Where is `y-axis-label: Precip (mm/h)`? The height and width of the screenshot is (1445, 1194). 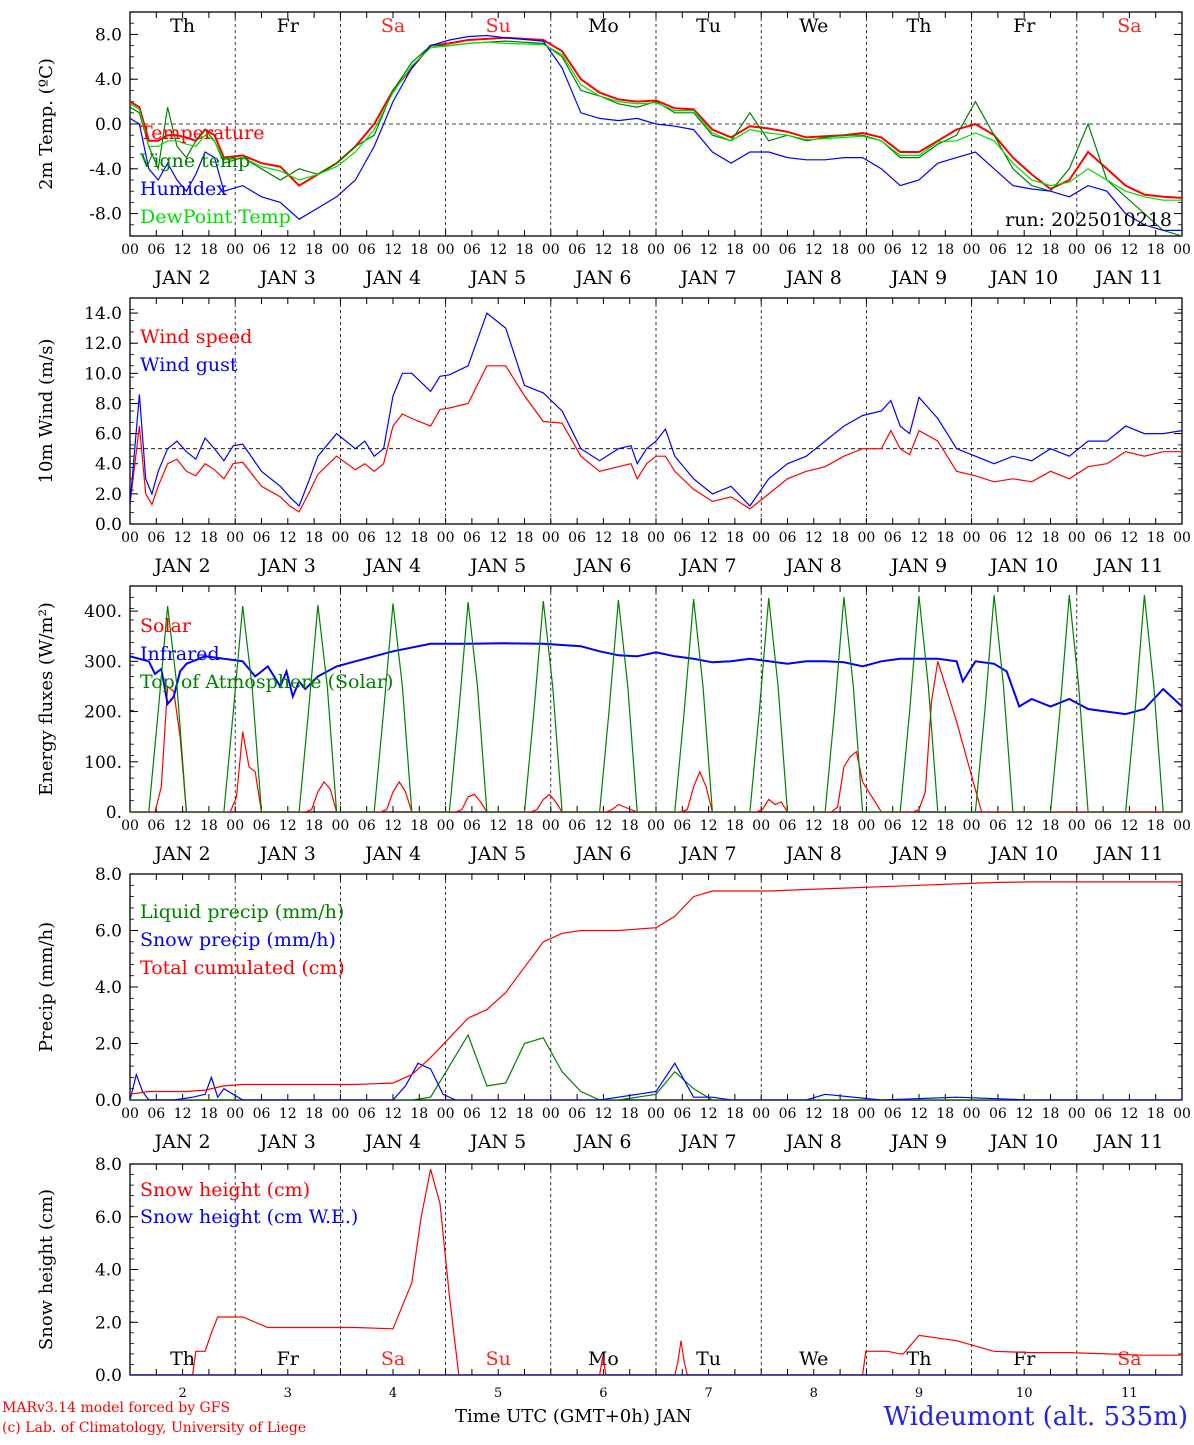 y-axis-label: Precip (mm/h) is located at coordinates (46, 987).